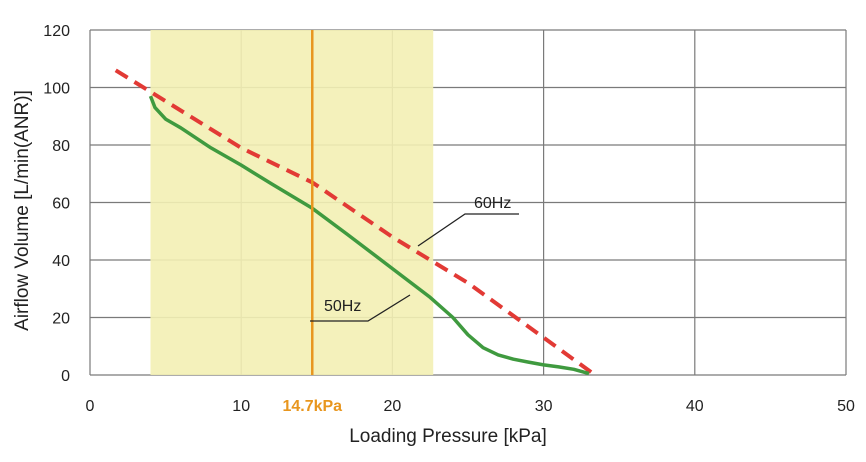 The width and height of the screenshot is (866, 462). Describe the element at coordinates (90, 406) in the screenshot. I see `x-tick-label: 0` at that location.